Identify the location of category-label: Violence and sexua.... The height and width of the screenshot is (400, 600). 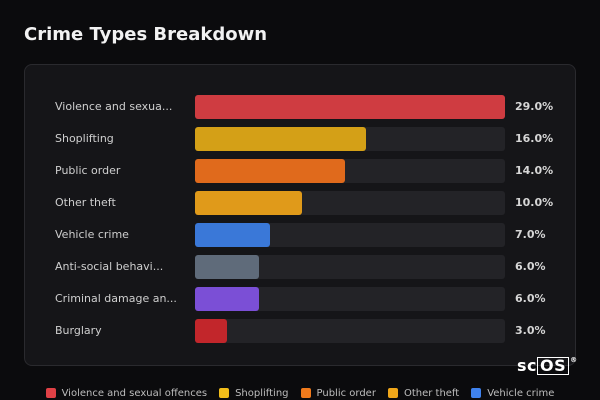
(114, 106).